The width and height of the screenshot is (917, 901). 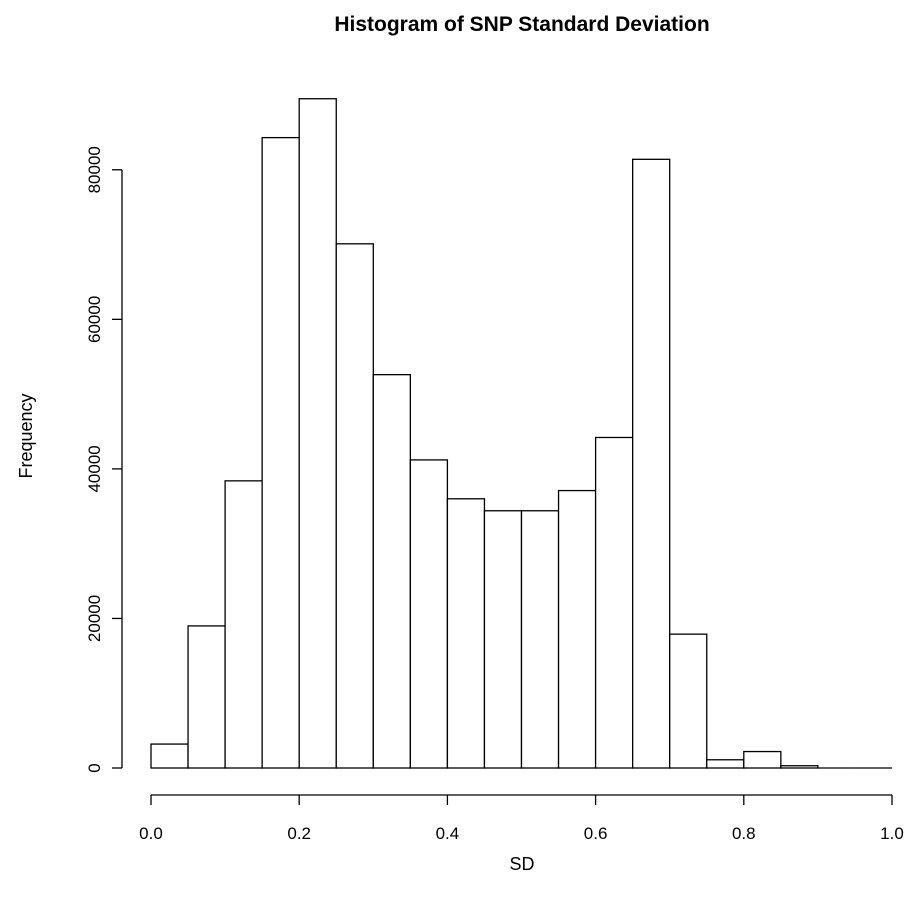 I want to click on y-tick-label: 80000, so click(x=94, y=169).